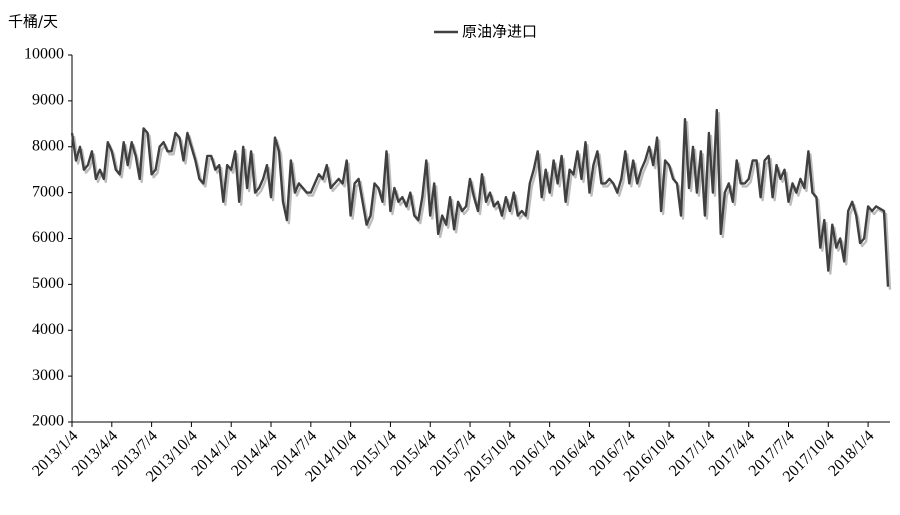 The width and height of the screenshot is (900, 515). Describe the element at coordinates (48, 145) in the screenshot. I see `y-tick-label: 8000` at that location.